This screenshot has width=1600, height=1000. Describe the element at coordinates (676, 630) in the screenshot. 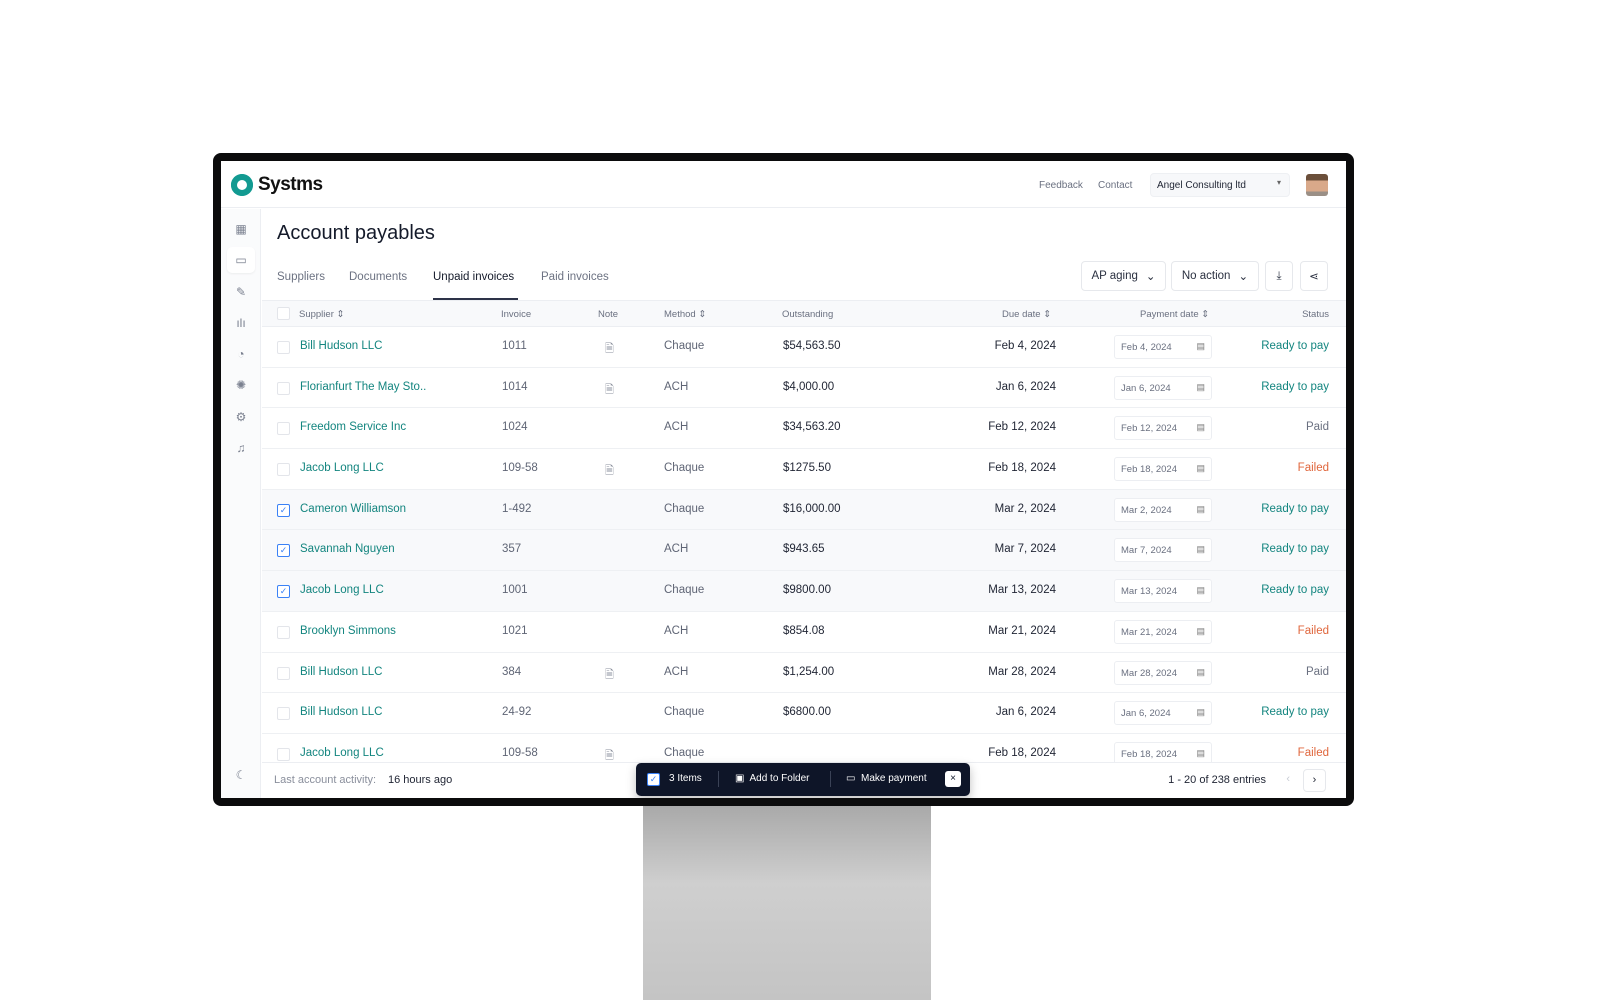

I see `payment-method: ACH` at that location.